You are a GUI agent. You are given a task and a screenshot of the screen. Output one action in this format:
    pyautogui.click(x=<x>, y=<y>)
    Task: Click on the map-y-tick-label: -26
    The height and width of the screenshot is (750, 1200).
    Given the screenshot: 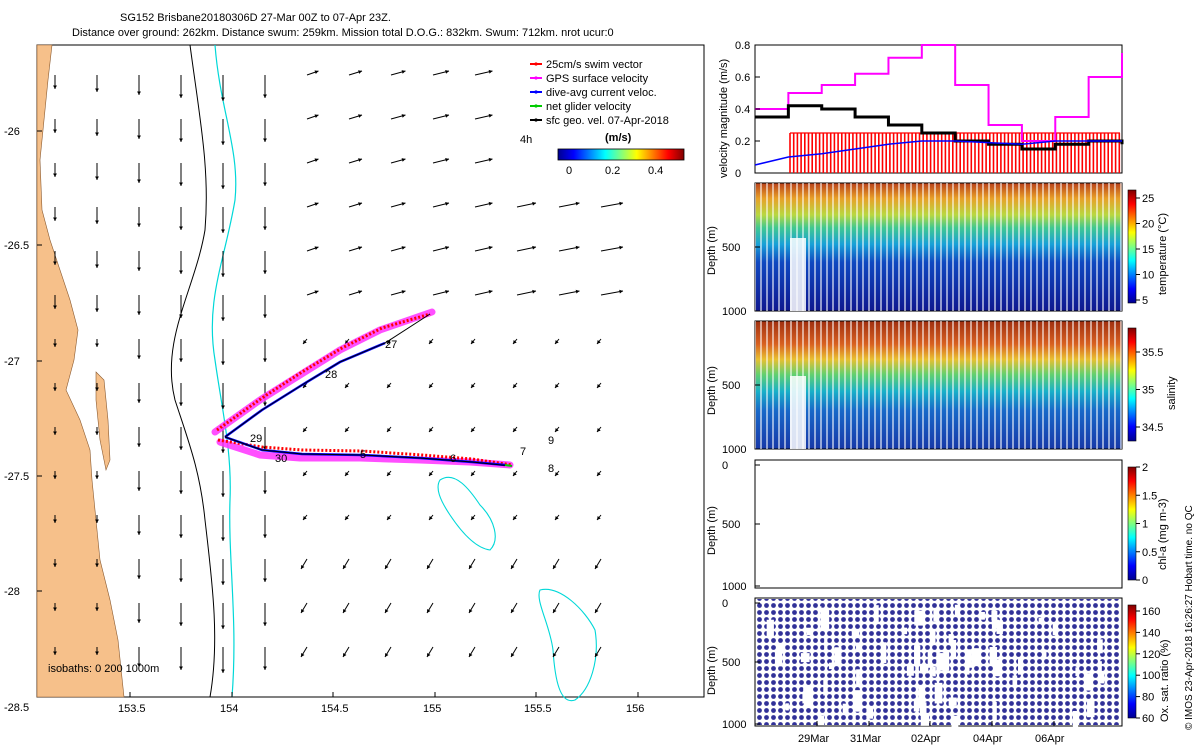 What is the action you would take?
    pyautogui.click(x=12, y=132)
    